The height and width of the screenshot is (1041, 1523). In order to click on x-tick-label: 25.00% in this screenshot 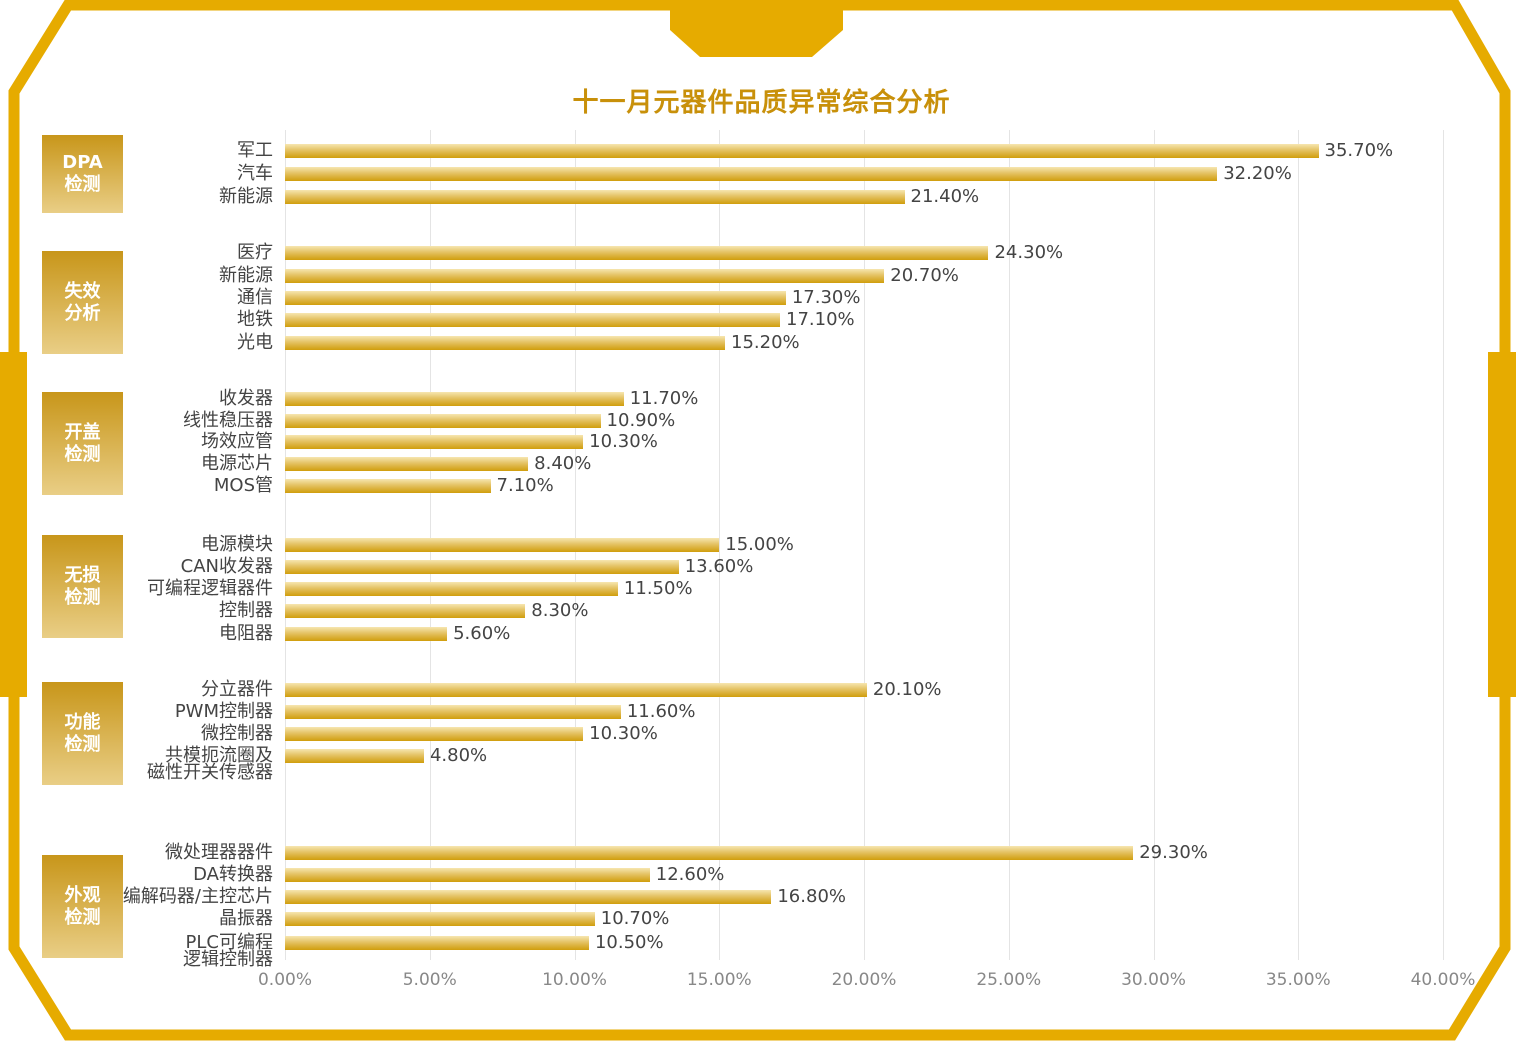, I will do `click(1009, 980)`.